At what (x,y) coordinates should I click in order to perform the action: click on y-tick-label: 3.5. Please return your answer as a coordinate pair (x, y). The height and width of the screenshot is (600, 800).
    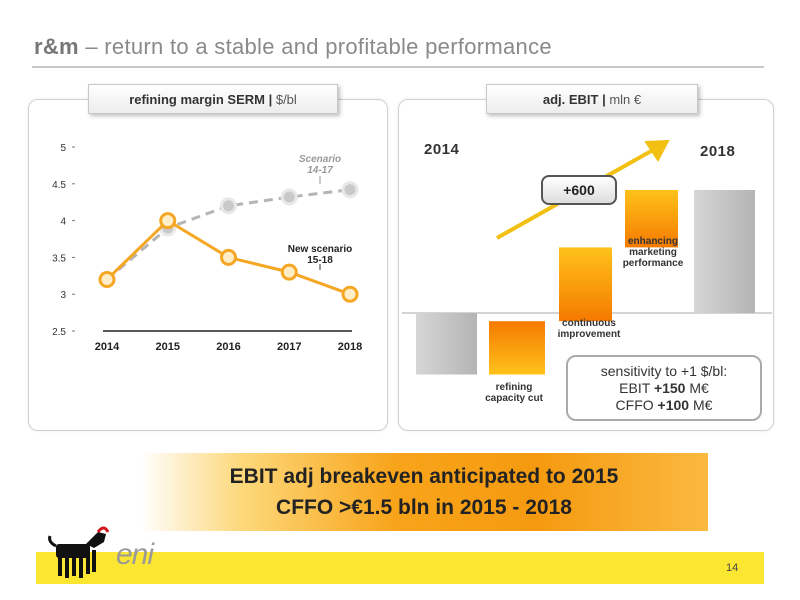
    Looking at the image, I should click on (59, 258).